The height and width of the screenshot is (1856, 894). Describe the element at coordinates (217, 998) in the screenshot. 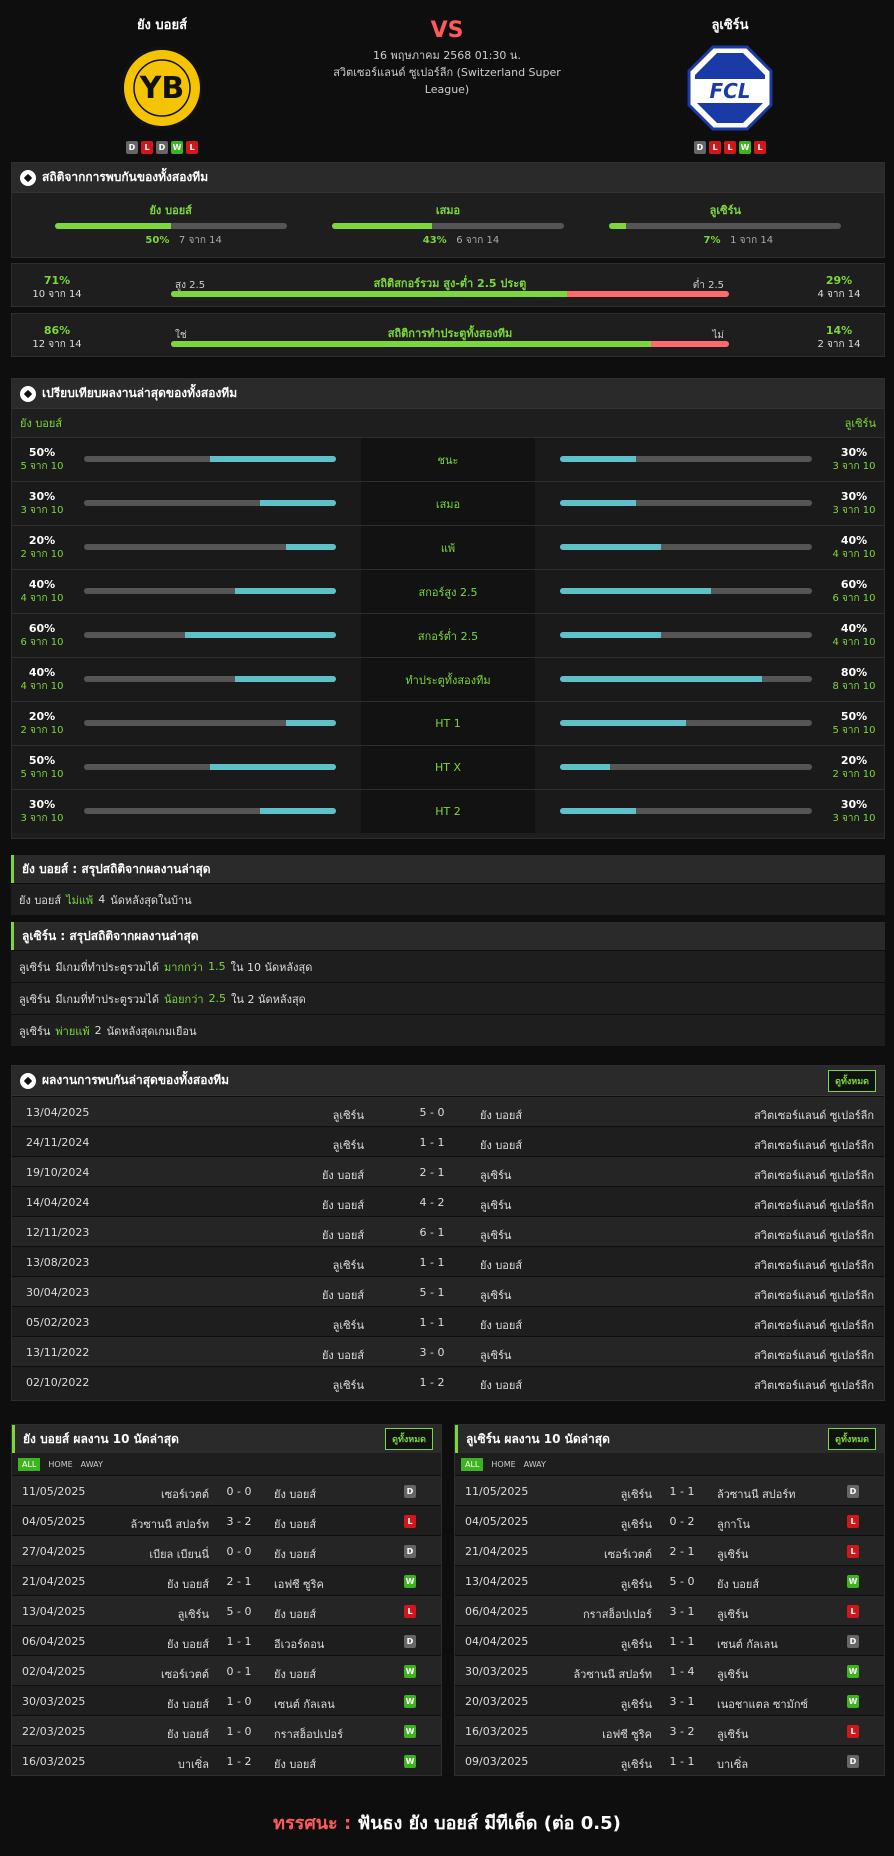

I see `summary-num: 2.5` at that location.